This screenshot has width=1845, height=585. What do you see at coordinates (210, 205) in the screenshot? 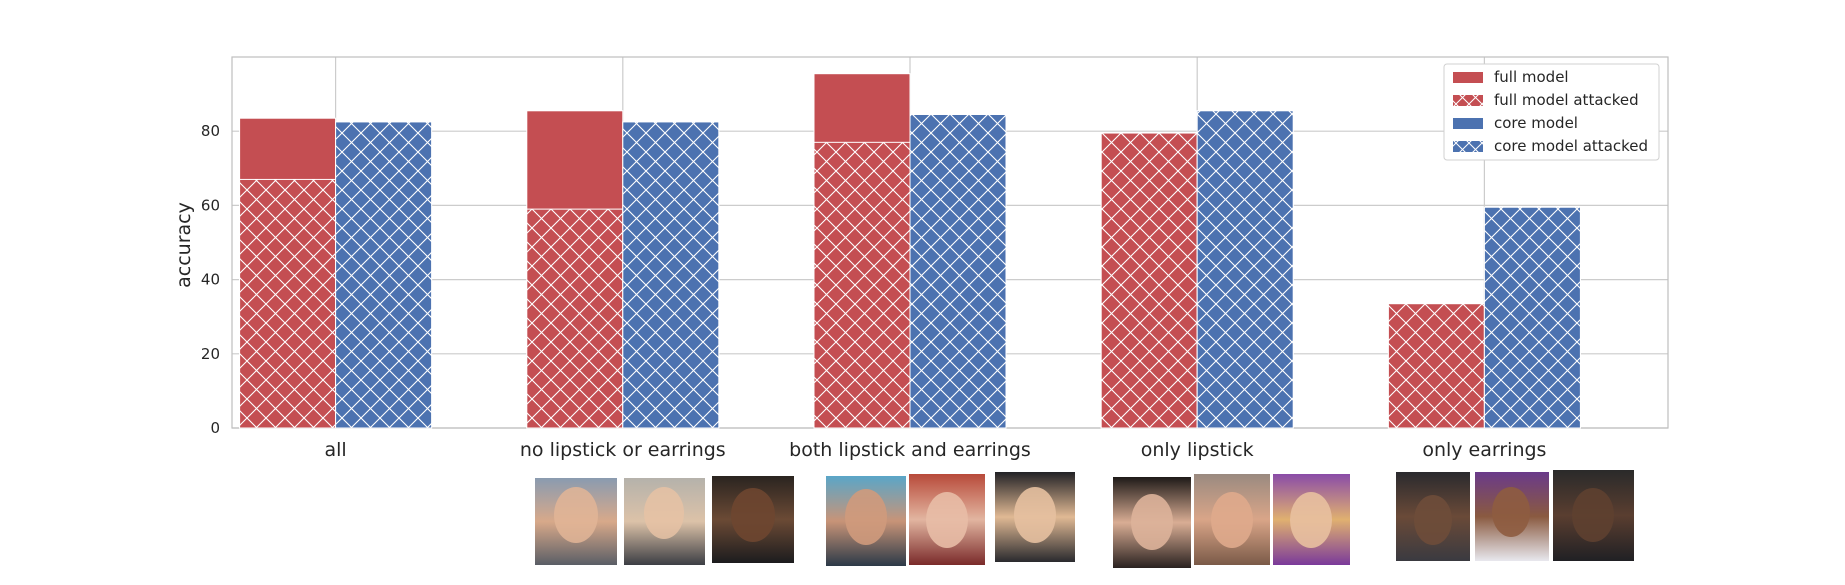
I see `y-tick-label: 60` at bounding box center [210, 205].